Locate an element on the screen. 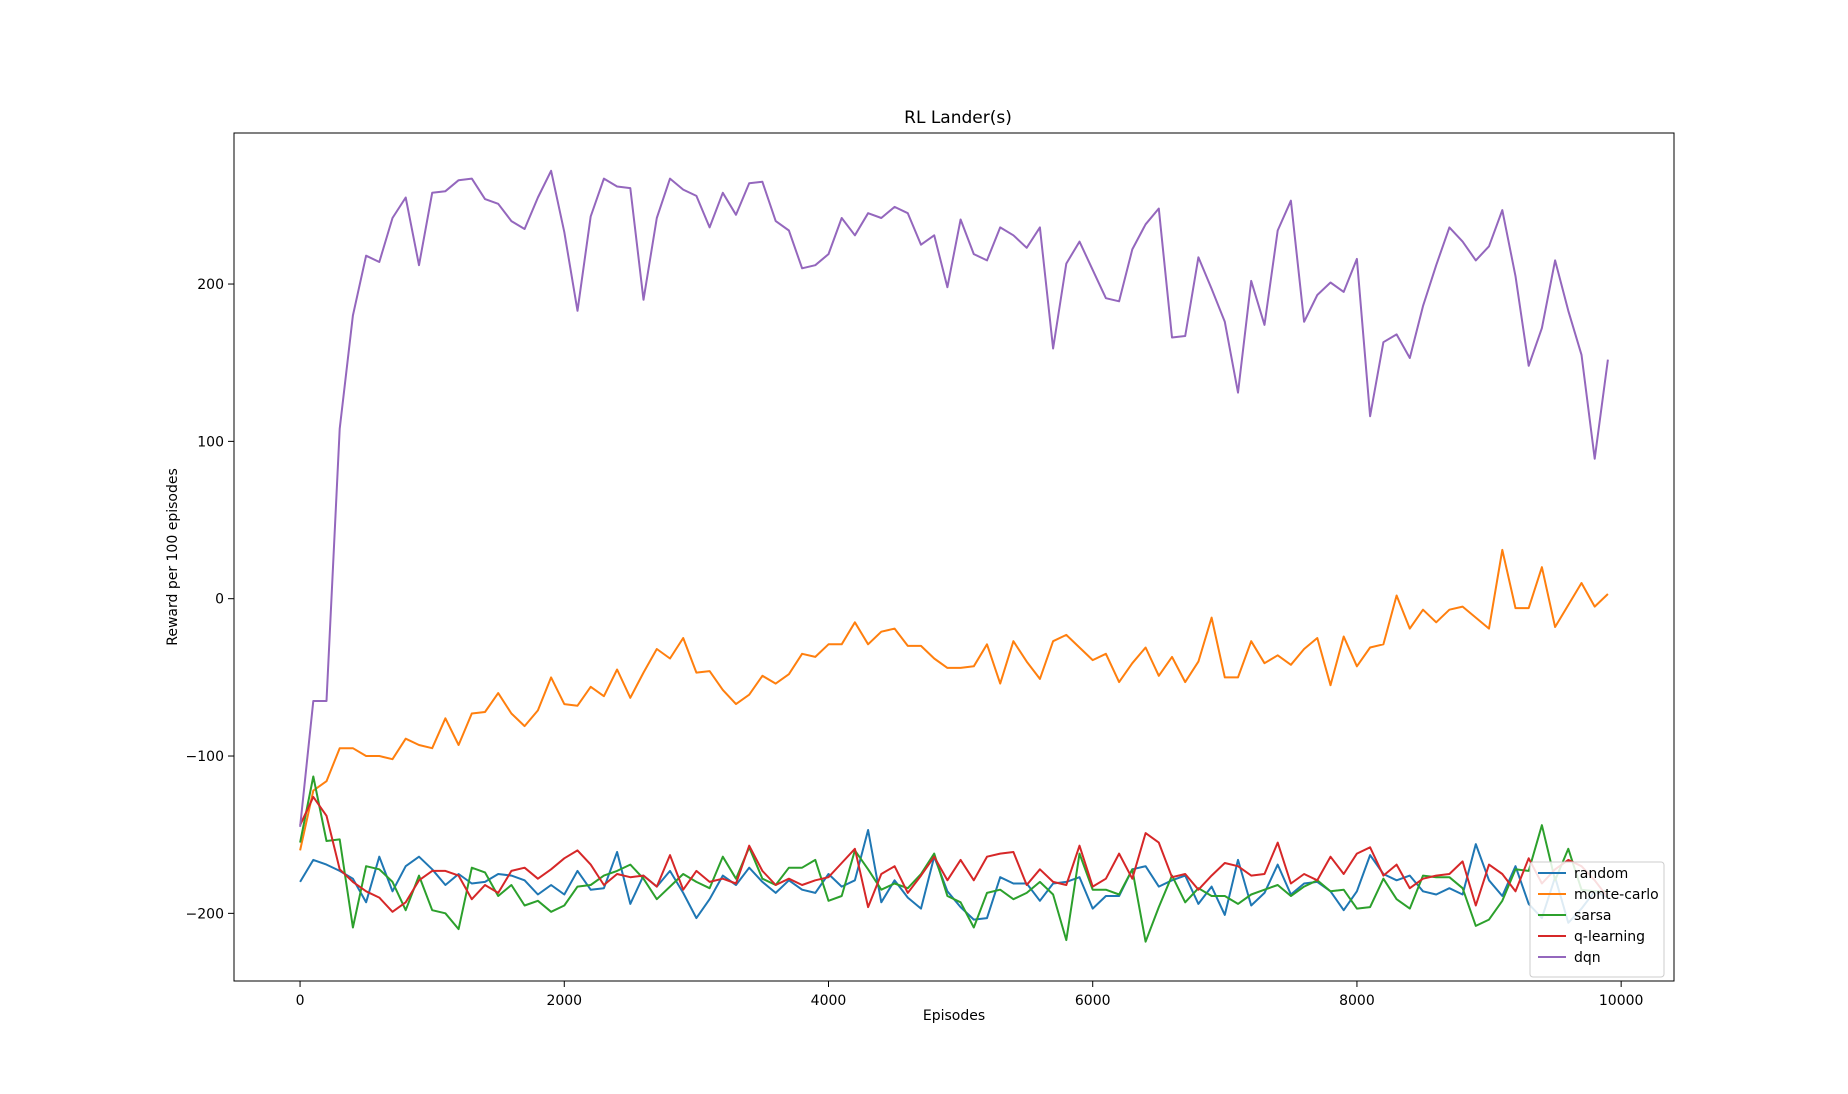 Image resolution: width=1848 pixels, height=1094 pixels. series-line-q-learning is located at coordinates (954, 854).